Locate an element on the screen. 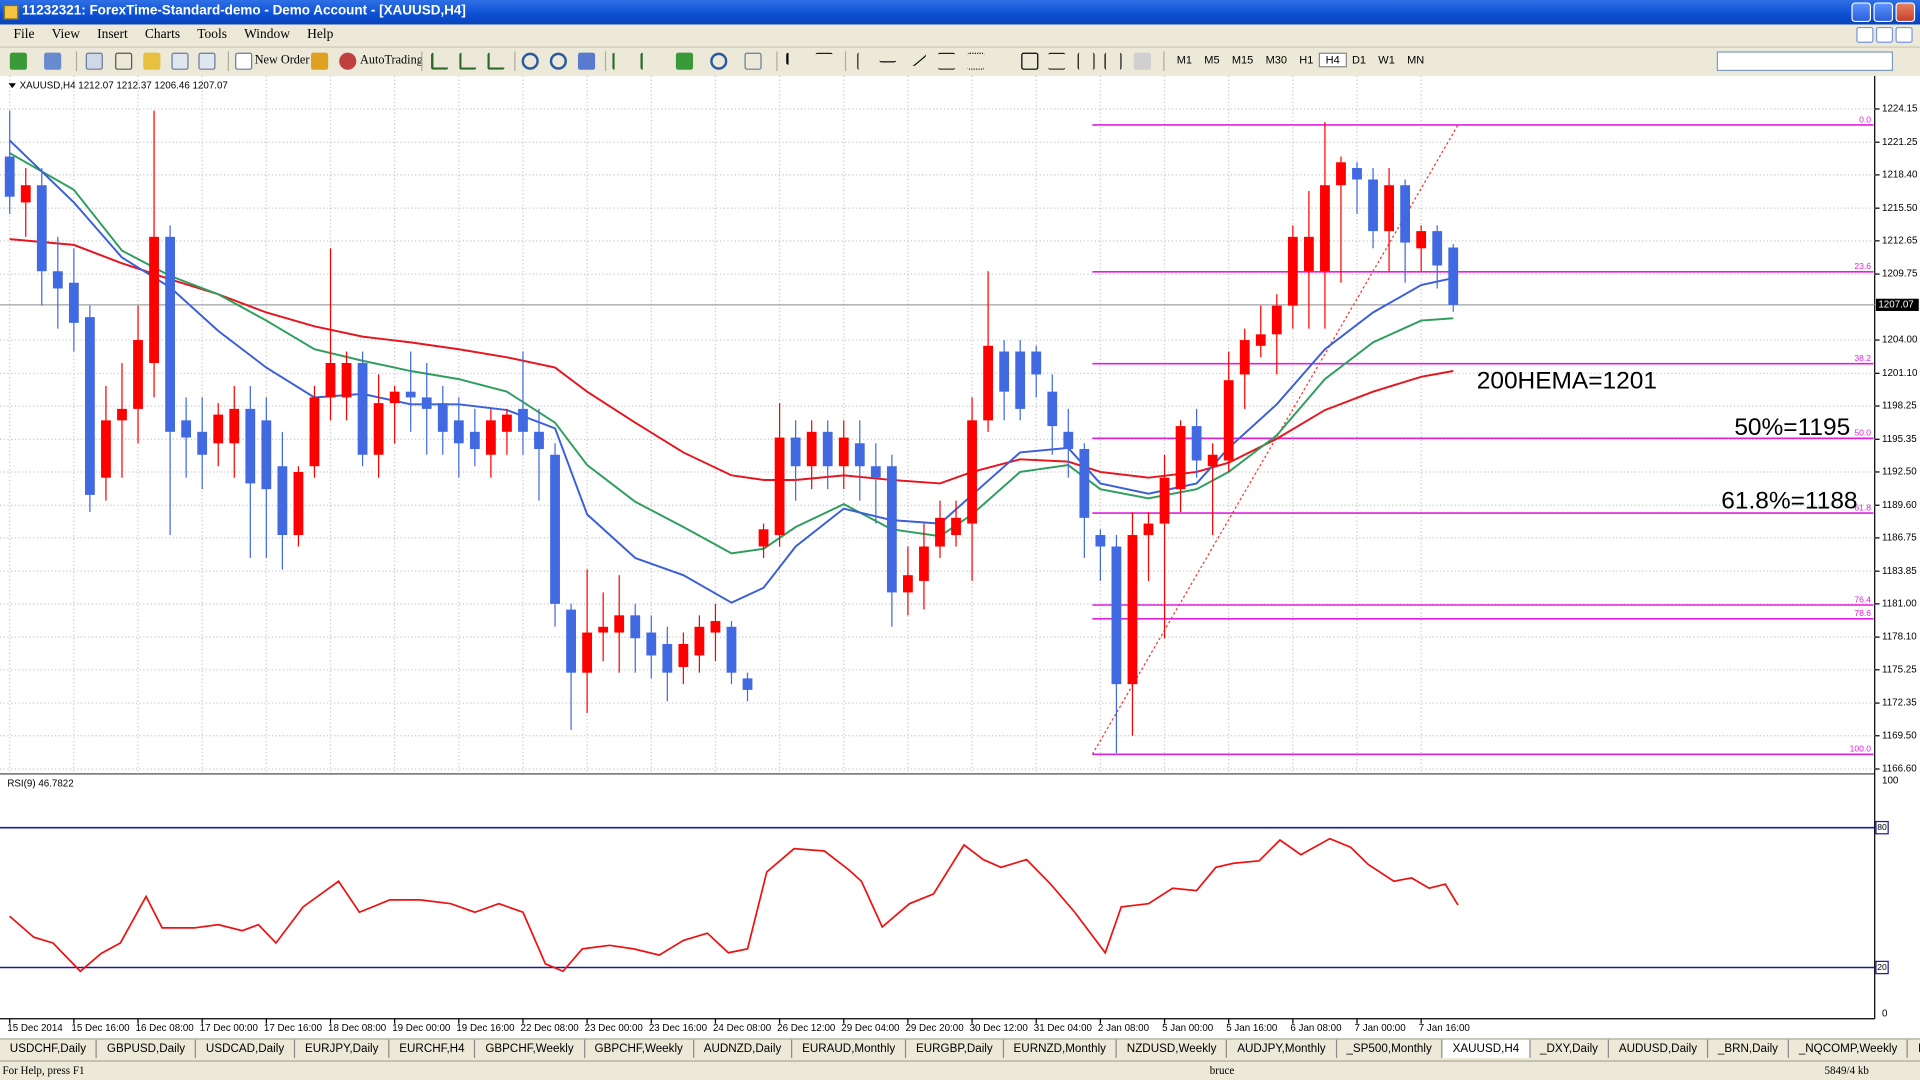 Image resolution: width=1920 pixels, height=1080 pixels. profiles-icon is located at coordinates (53, 61).